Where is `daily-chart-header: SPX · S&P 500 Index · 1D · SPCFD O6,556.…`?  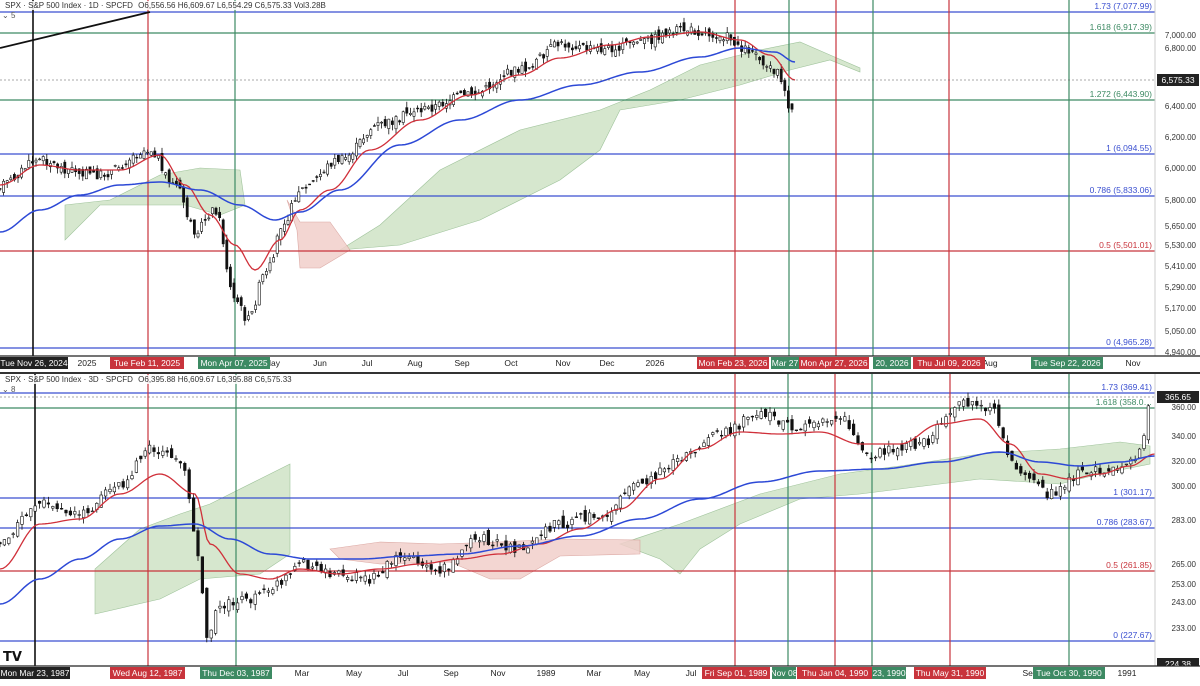
daily-chart-header: SPX · S&P 500 Index · 1D · SPCFD O6,556.… is located at coordinates (167, 5).